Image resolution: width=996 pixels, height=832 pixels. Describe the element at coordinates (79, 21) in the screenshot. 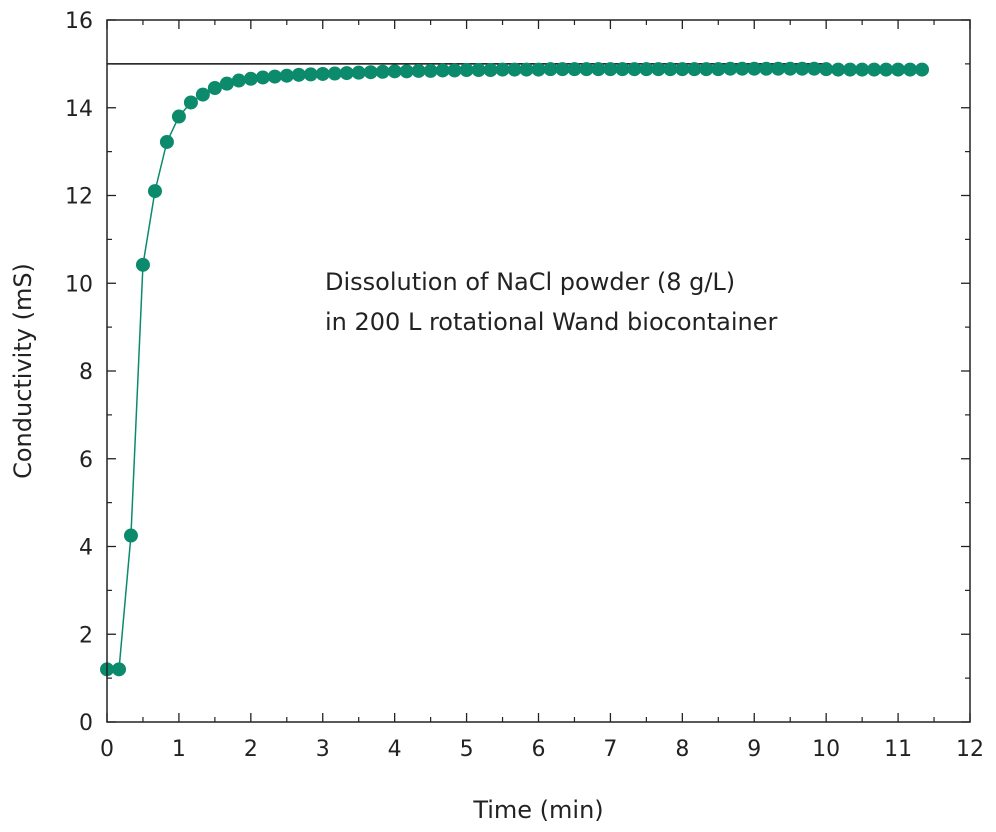

I see `y-tick-label: 16` at that location.